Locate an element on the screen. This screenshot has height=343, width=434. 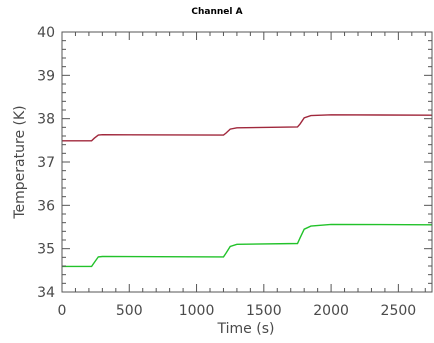
y-tick-label: 34 is located at coordinates (46, 293).